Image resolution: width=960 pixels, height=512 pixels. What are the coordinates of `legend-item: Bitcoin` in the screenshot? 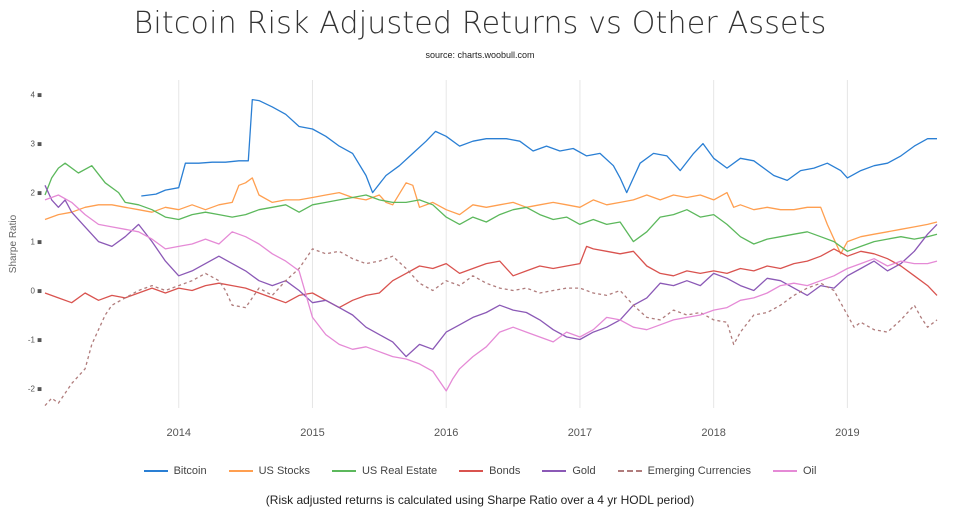 It's located at (175, 471).